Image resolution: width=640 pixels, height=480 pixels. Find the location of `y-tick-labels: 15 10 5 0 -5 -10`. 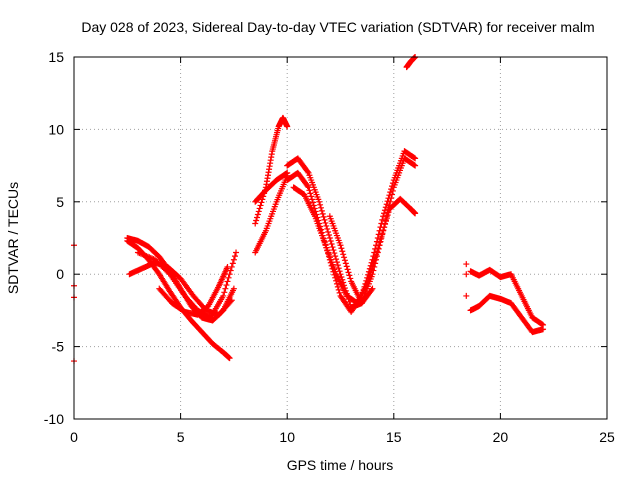

y-tick-labels: 15 10 5 0 -5 -10 is located at coordinates (54, 238).